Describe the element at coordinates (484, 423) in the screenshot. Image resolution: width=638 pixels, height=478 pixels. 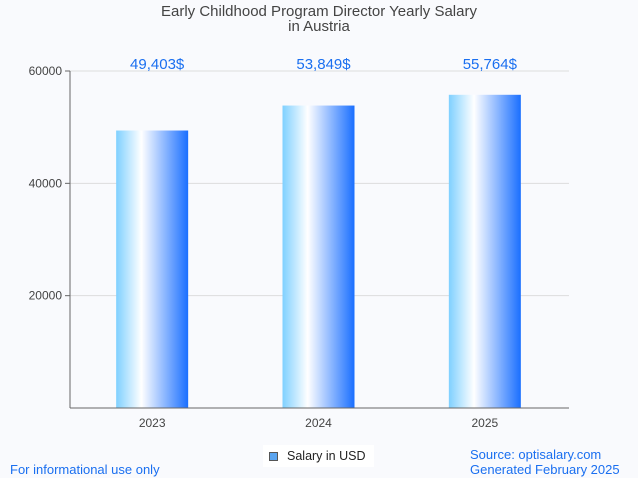
I see `x-tick-label: 2025` at that location.